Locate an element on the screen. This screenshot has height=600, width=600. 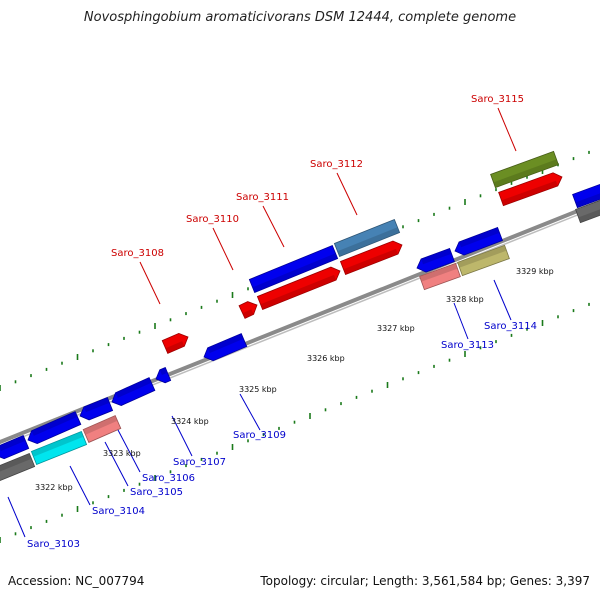
gene-label: Saro_3109 is located at coordinates (259, 435).